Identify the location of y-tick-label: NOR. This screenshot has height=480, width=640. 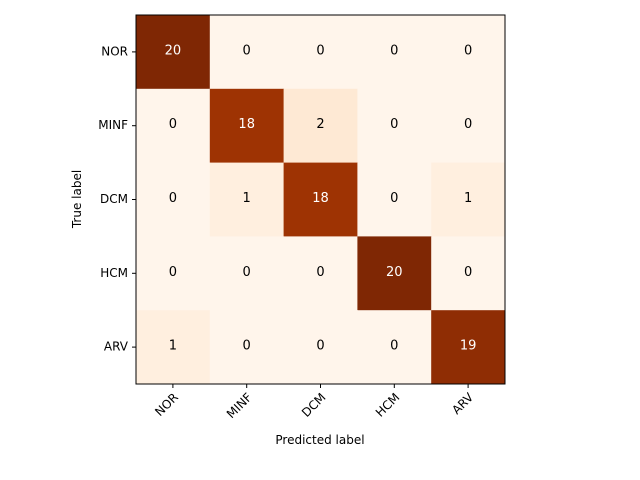
(114, 51).